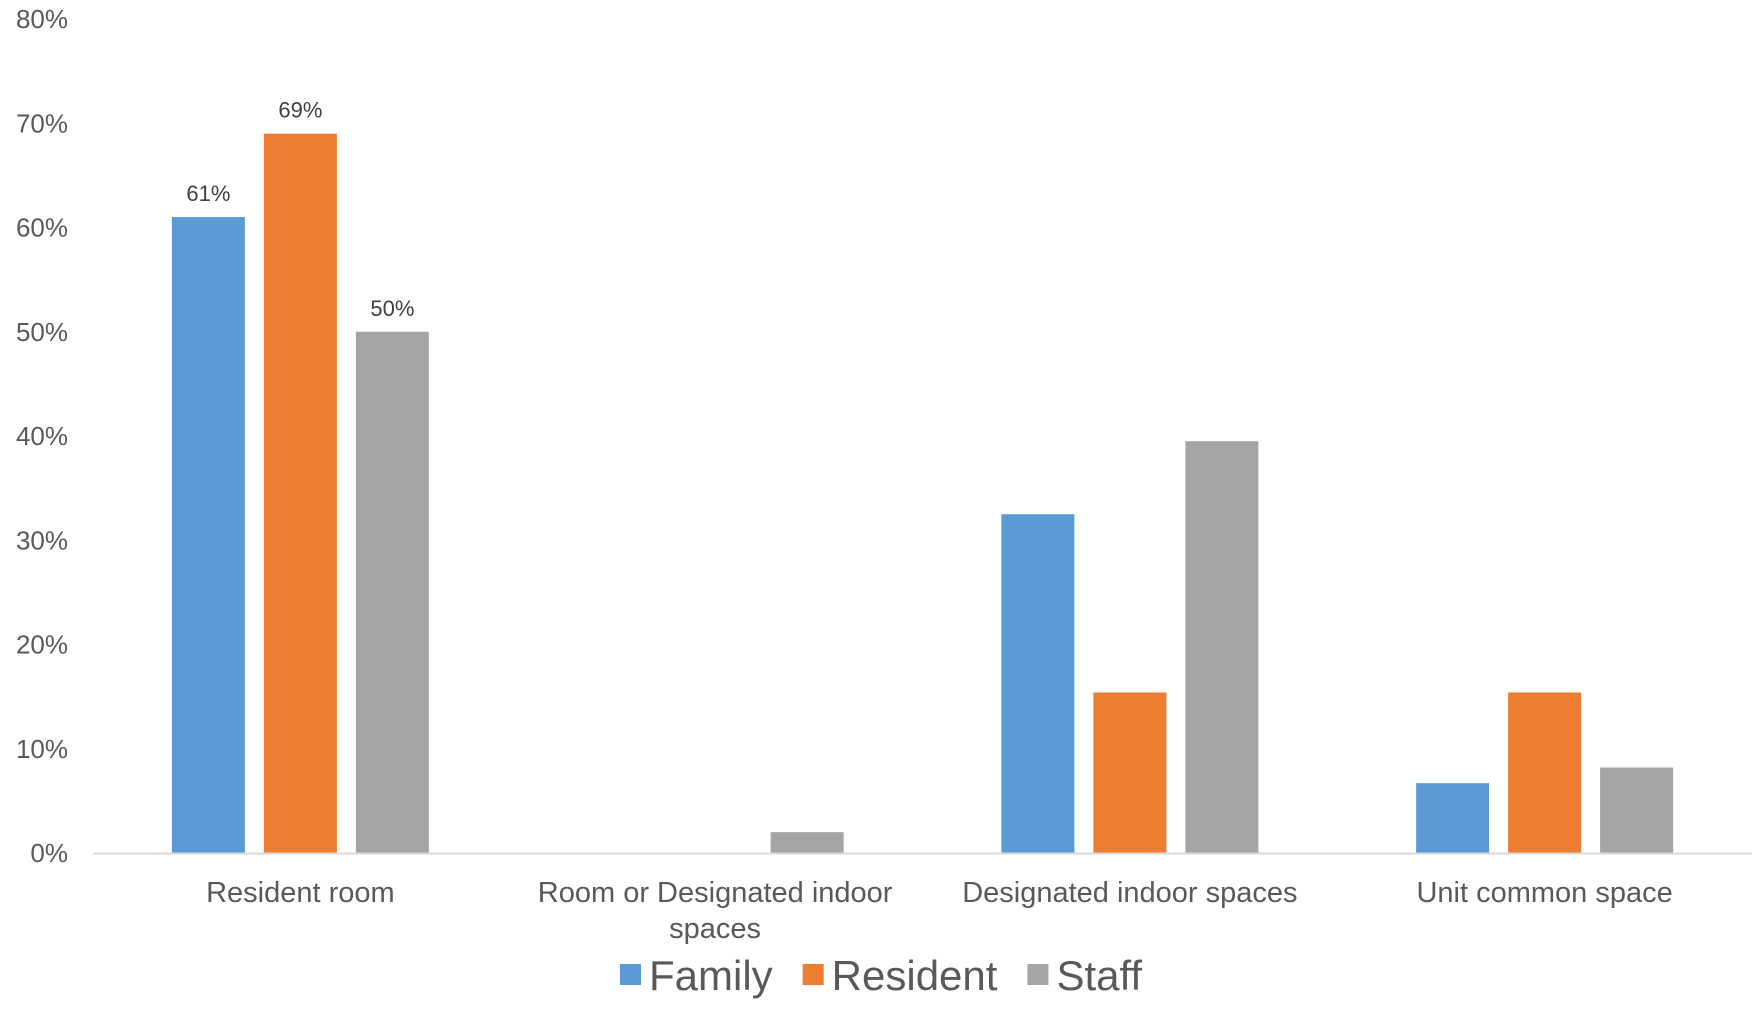 This screenshot has width=1756, height=1022. I want to click on y-axis: 0% 10% 20% 30% 40% 50% 60% 70% 80%, so click(42, 436).